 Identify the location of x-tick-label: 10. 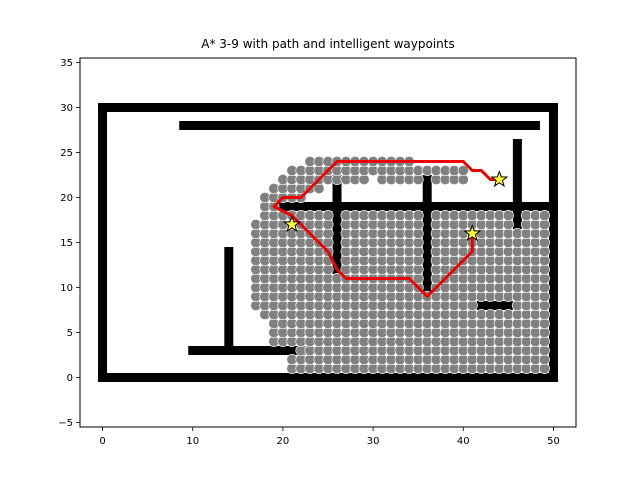
(192, 441).